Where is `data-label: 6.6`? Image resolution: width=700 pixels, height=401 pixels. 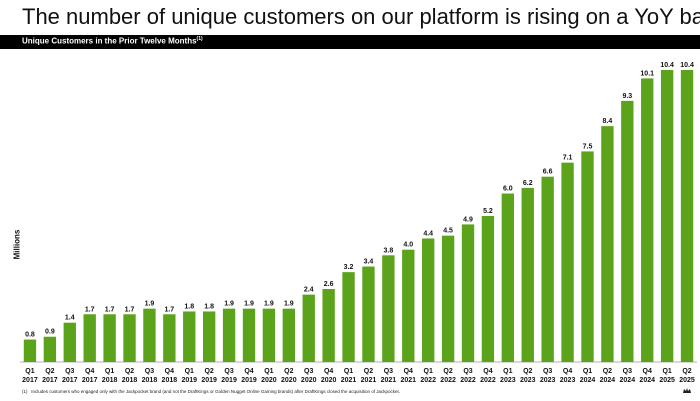
data-label: 6.6 is located at coordinates (548, 172).